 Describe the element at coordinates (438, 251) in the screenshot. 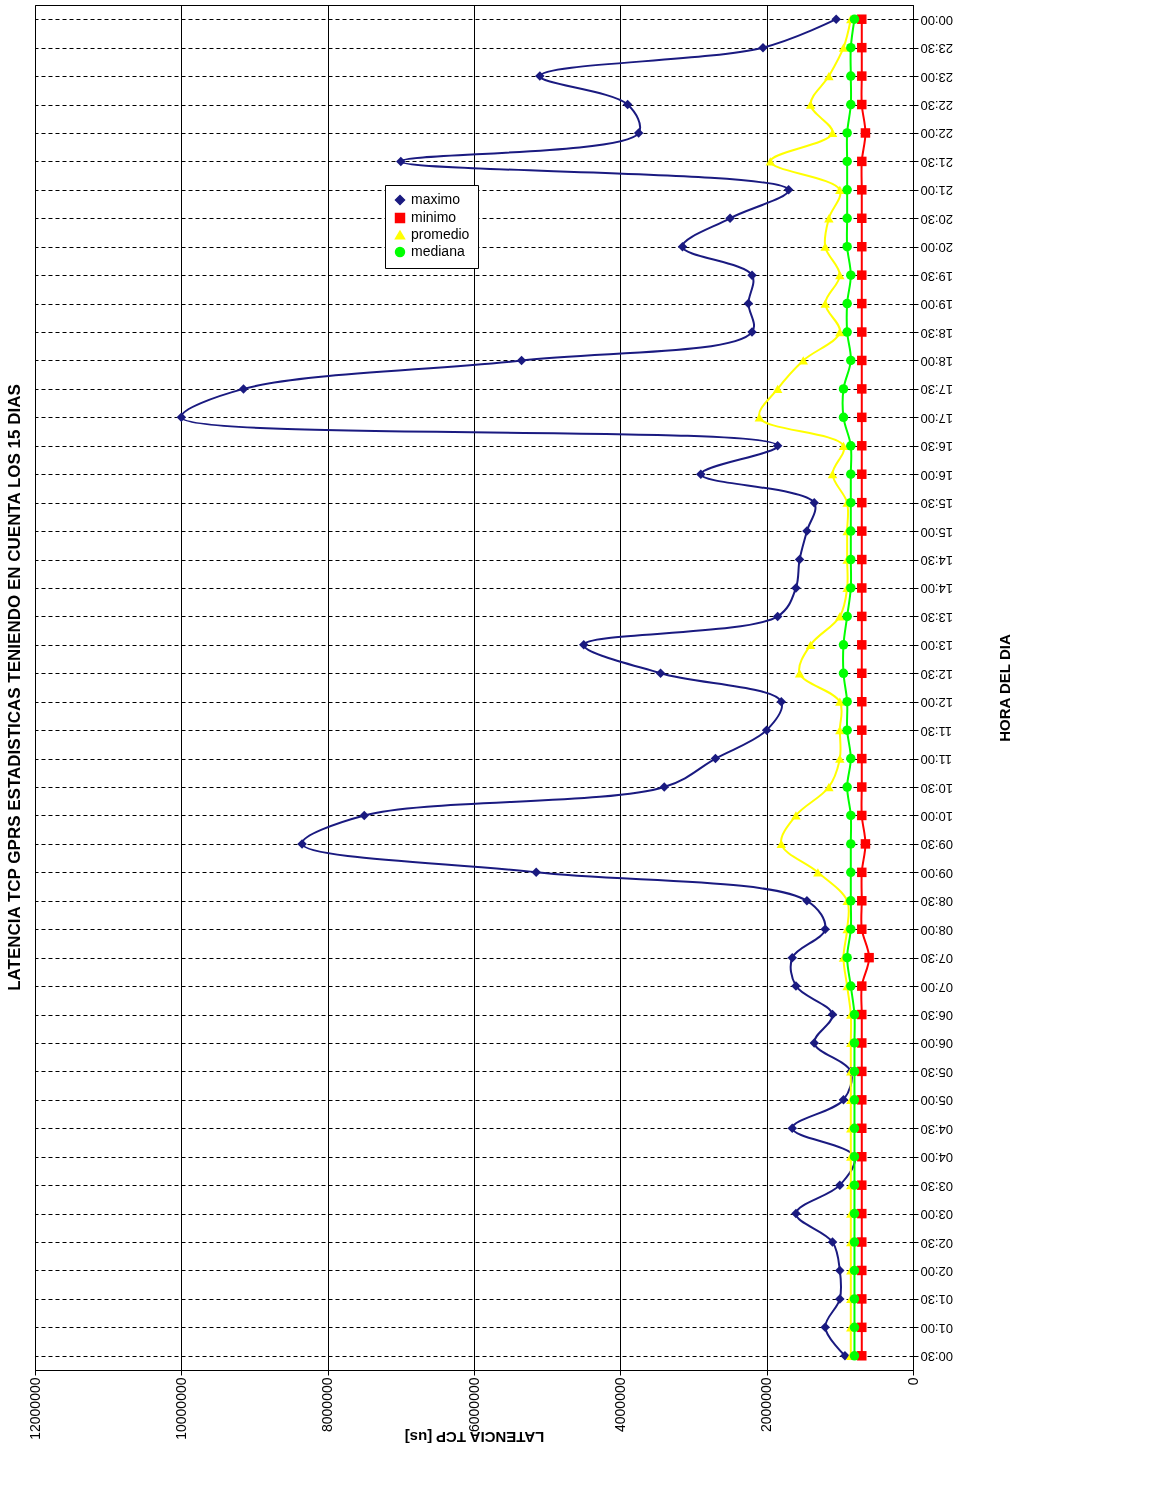

I see `legend-label: mediana` at that location.